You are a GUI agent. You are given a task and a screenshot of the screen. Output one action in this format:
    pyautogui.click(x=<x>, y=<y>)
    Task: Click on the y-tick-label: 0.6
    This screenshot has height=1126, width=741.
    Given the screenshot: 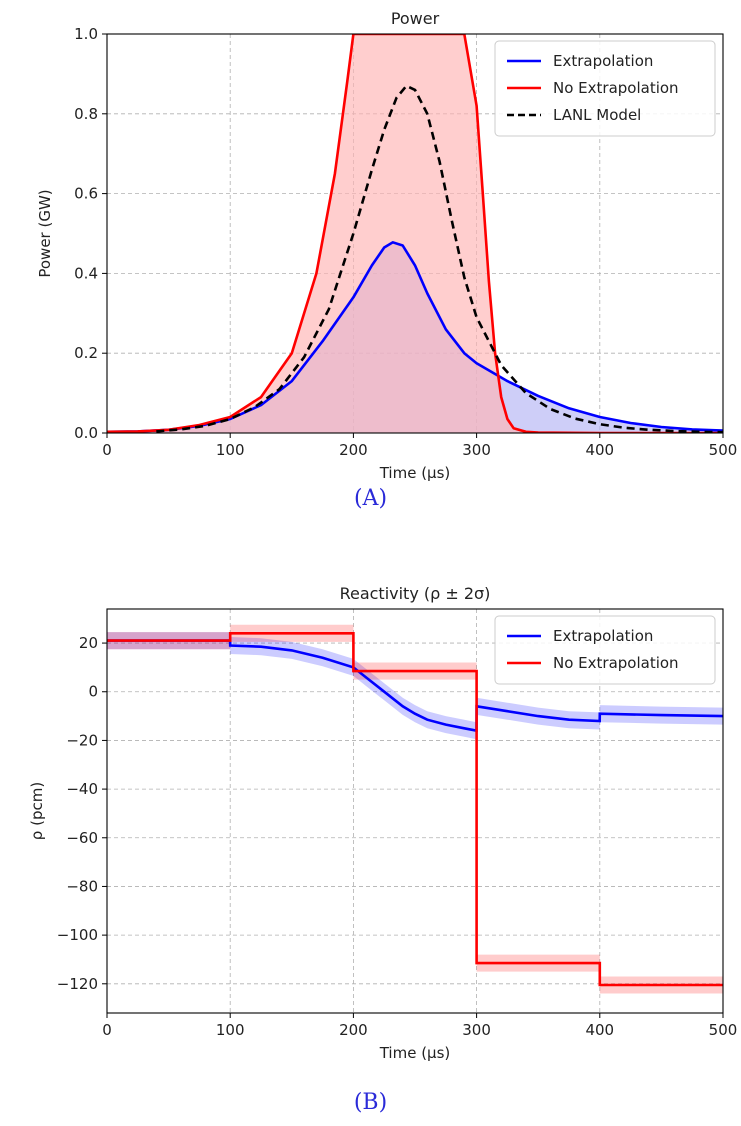 What is the action you would take?
    pyautogui.click(x=86, y=194)
    